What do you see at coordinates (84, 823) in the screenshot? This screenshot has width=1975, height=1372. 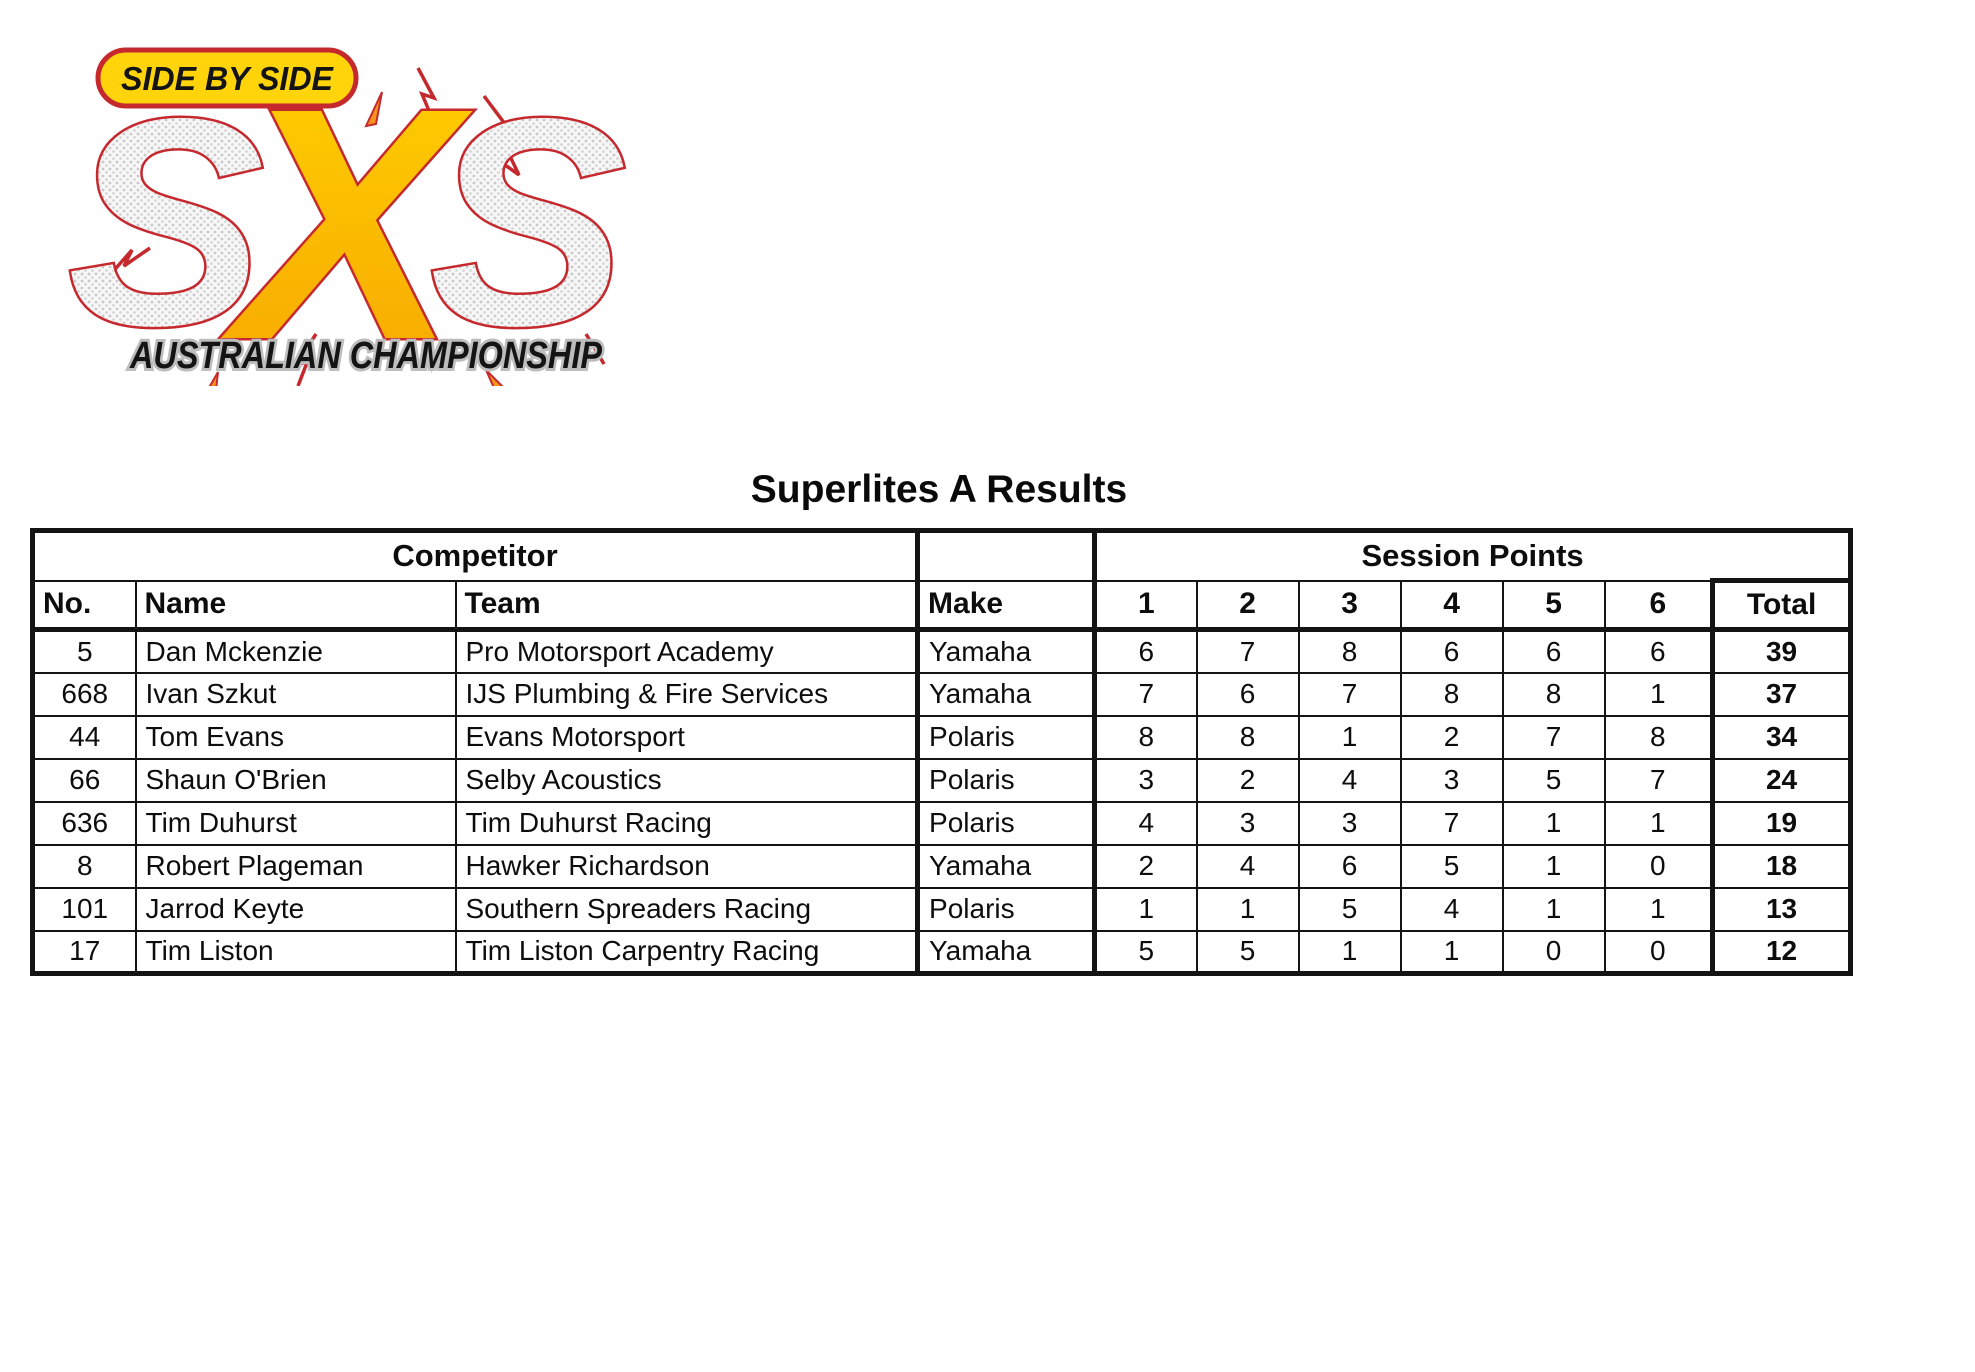 I see `competitor-number: 636` at bounding box center [84, 823].